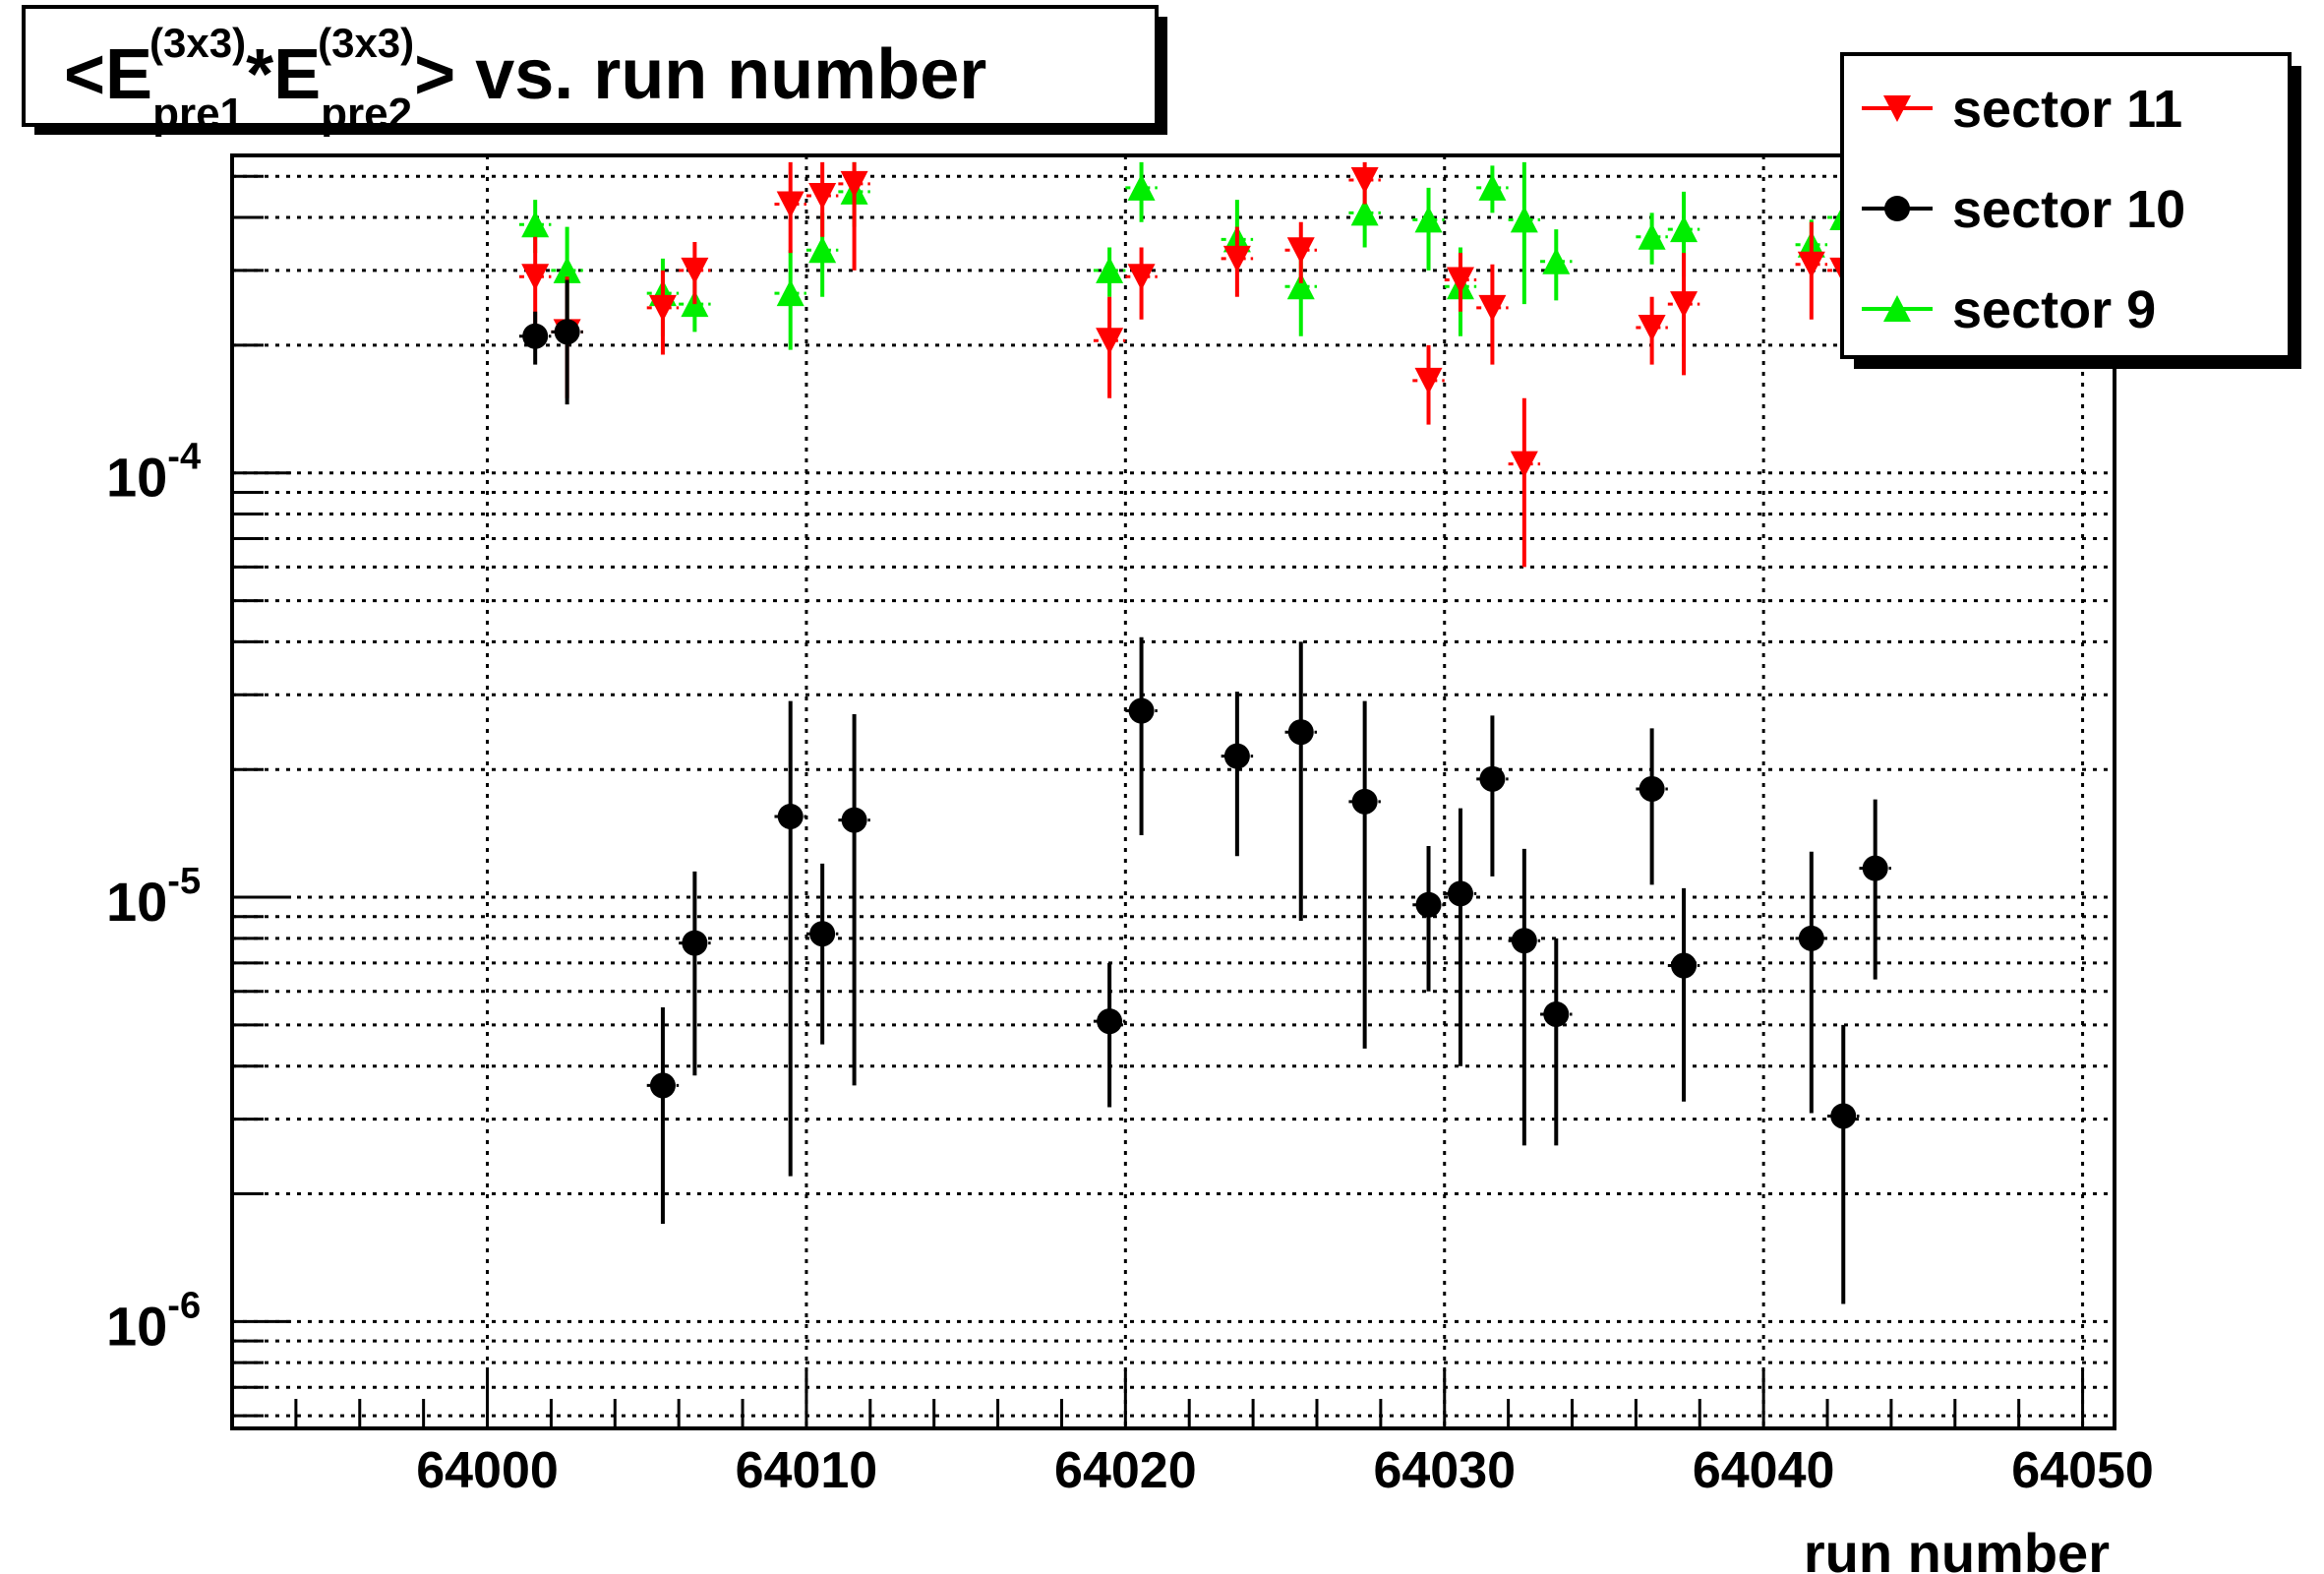 The height and width of the screenshot is (1574, 2324). I want to click on title-subscript-1: pre1, so click(198, 114).